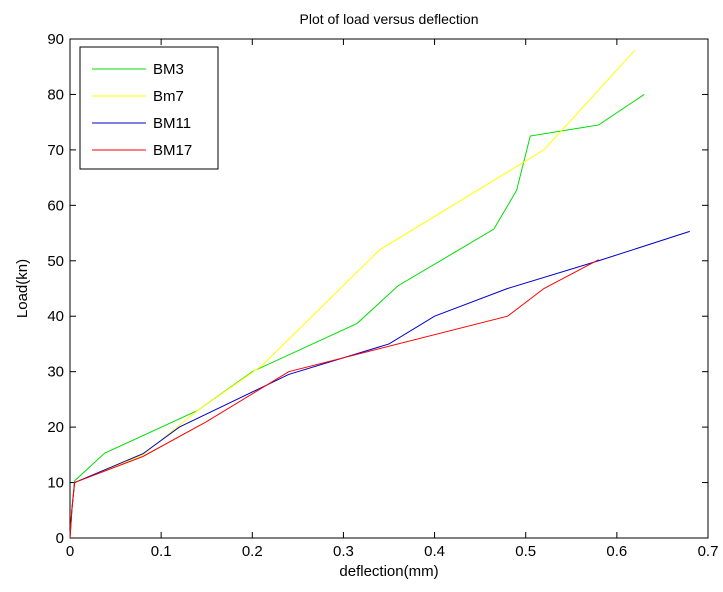  Describe the element at coordinates (252, 551) in the screenshot. I see `x-tick-label: 0.2` at that location.